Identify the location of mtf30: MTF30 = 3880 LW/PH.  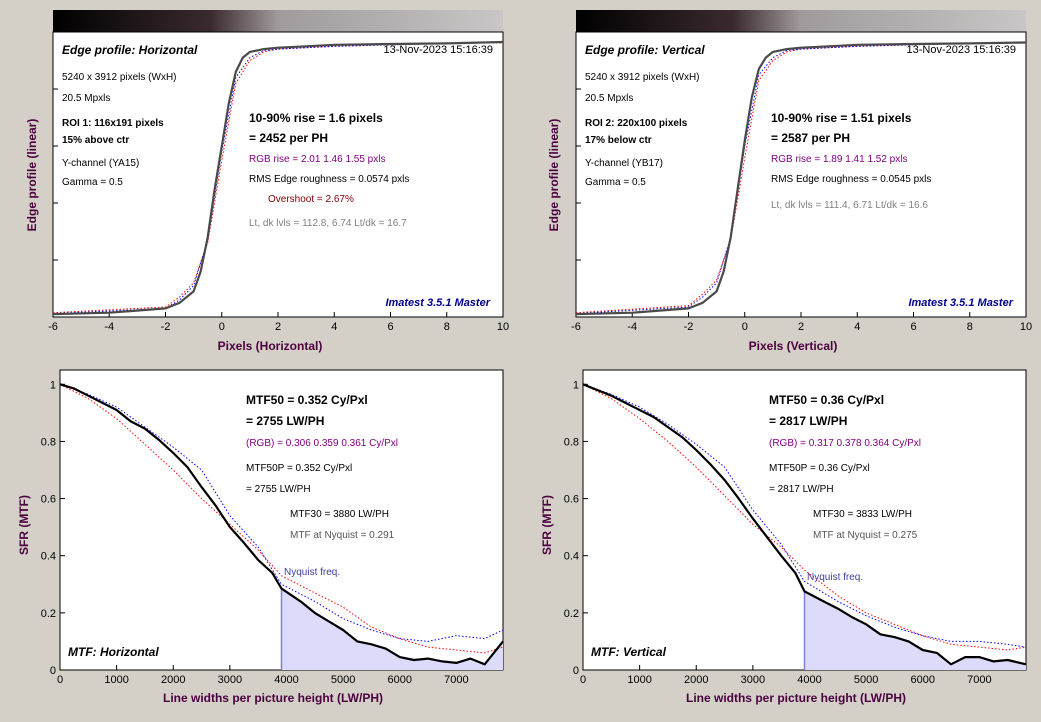
(339, 514).